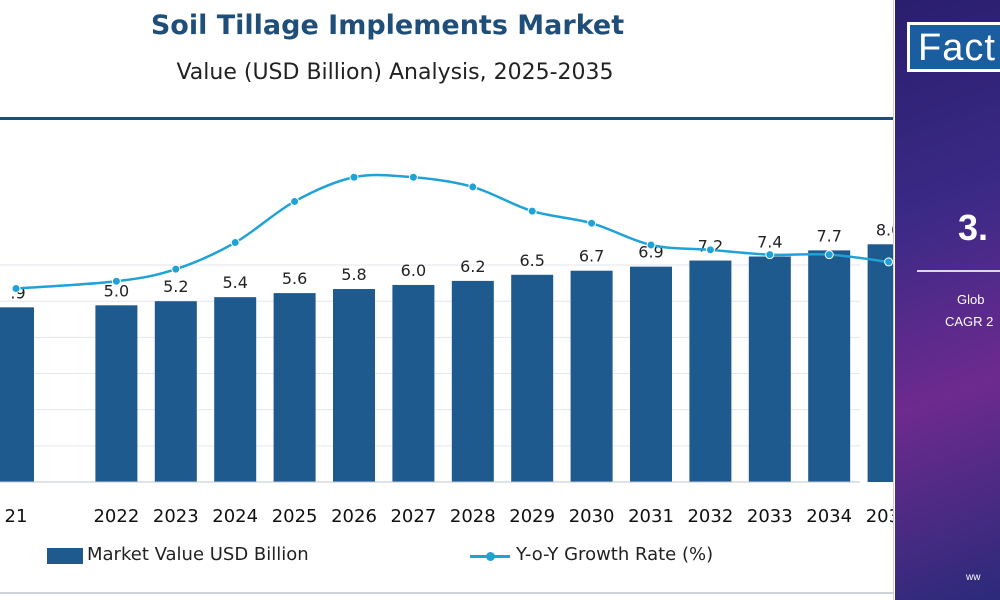  What do you see at coordinates (175, 286) in the screenshot?
I see `bar-data-label: 5.2` at bounding box center [175, 286].